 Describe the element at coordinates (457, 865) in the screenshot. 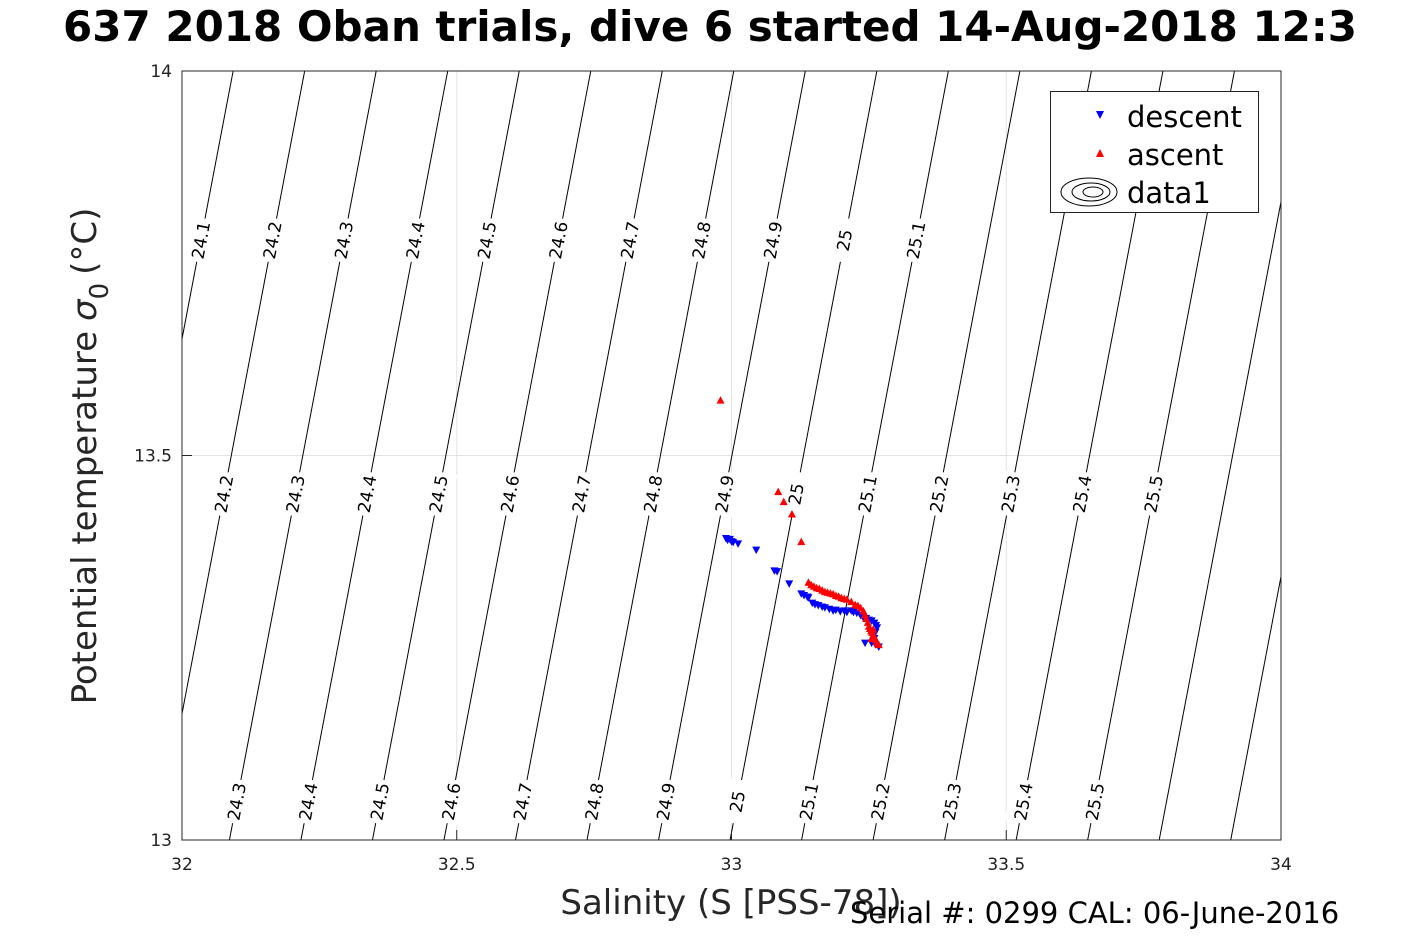

I see `x-tick-label: 32.5` at that location.